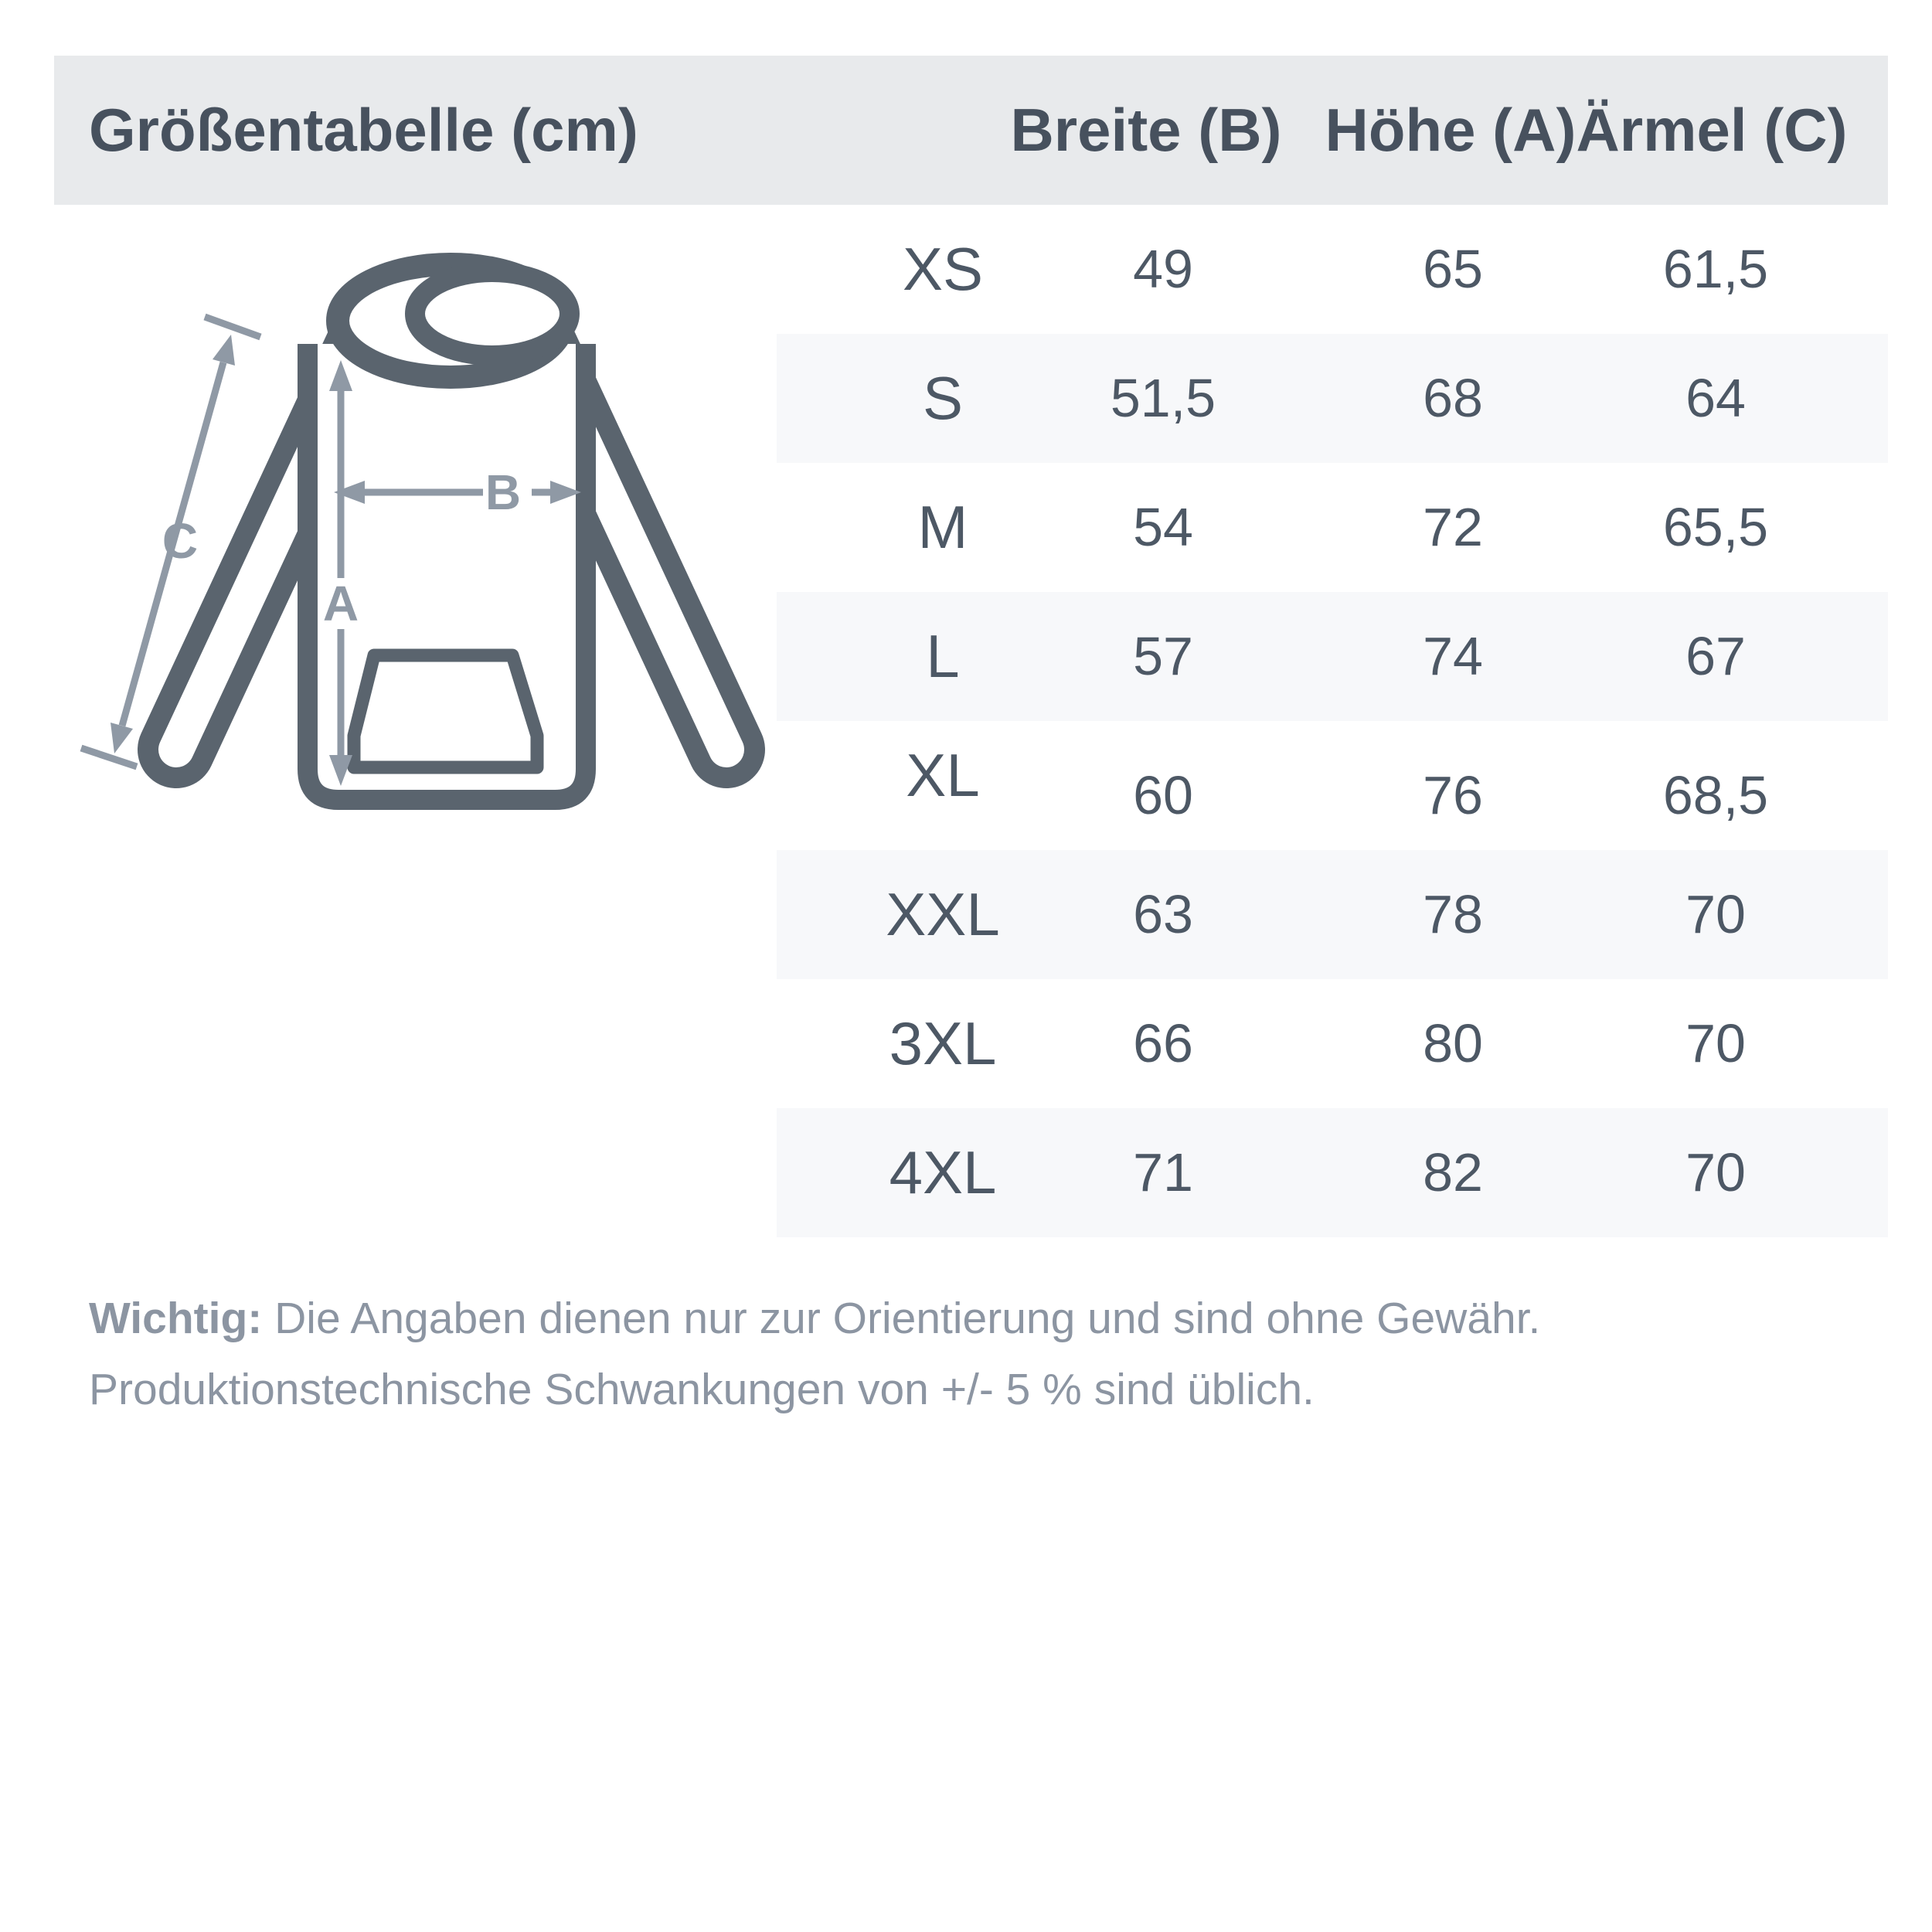  What do you see at coordinates (1333, 528) in the screenshot?
I see `table-row: M 54 72 65,5` at bounding box center [1333, 528].